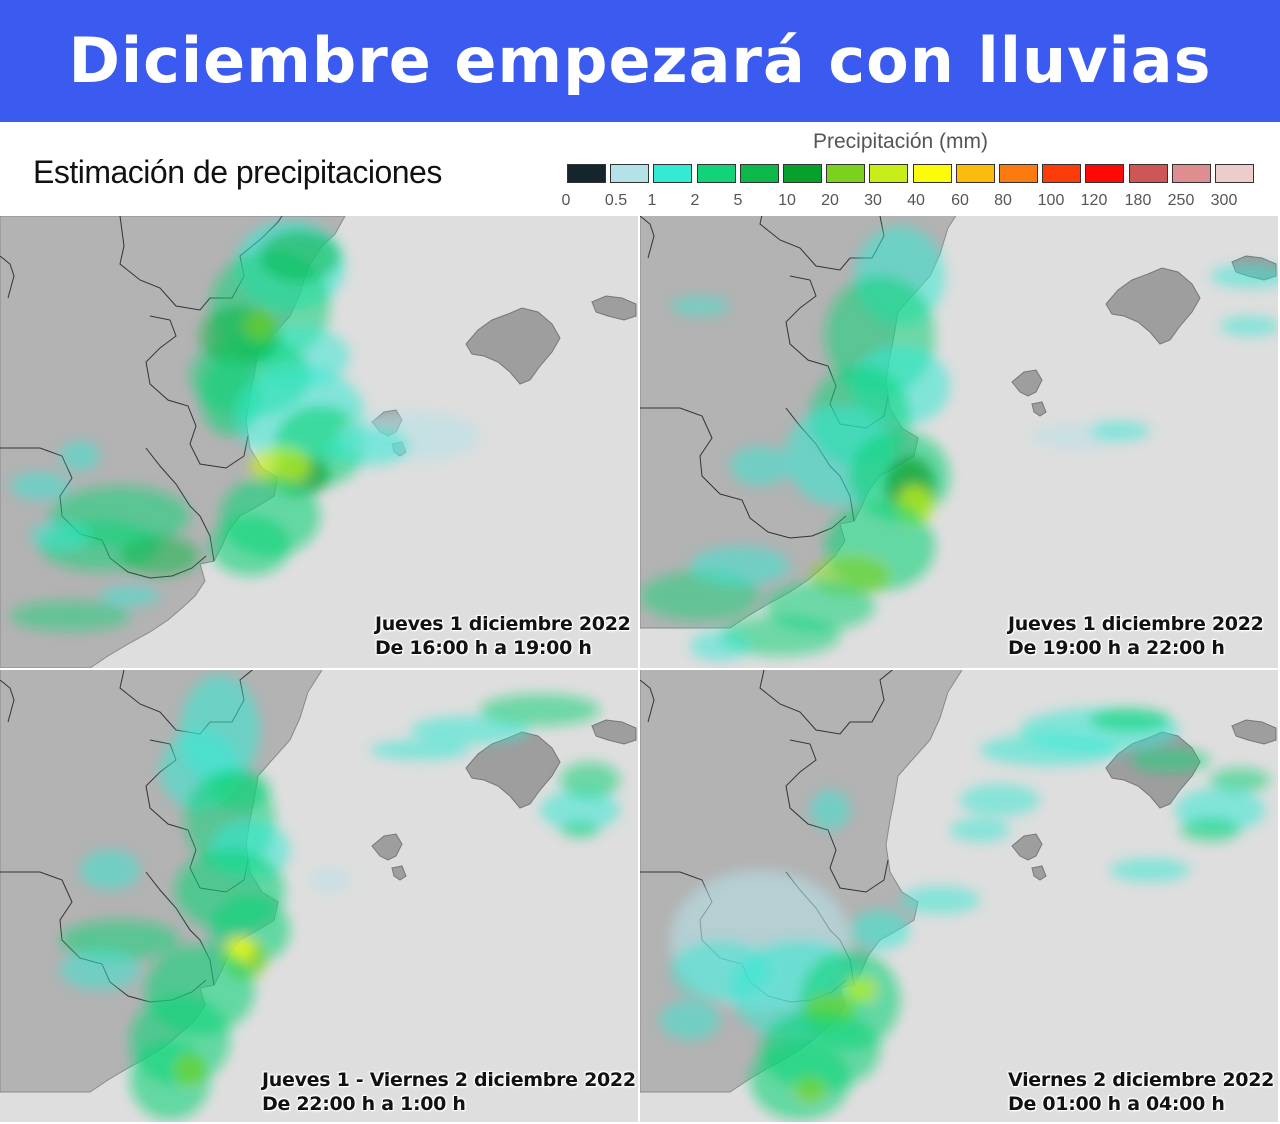 The width and height of the screenshot is (1280, 1124). Describe the element at coordinates (1003, 200) in the screenshot. I see `legend-tick-label: 80` at that location.